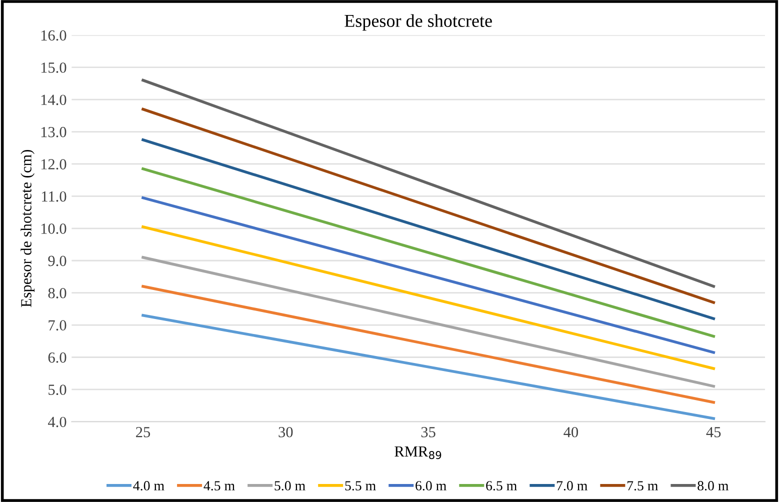  I want to click on x-tick-label: 40, so click(571, 432).